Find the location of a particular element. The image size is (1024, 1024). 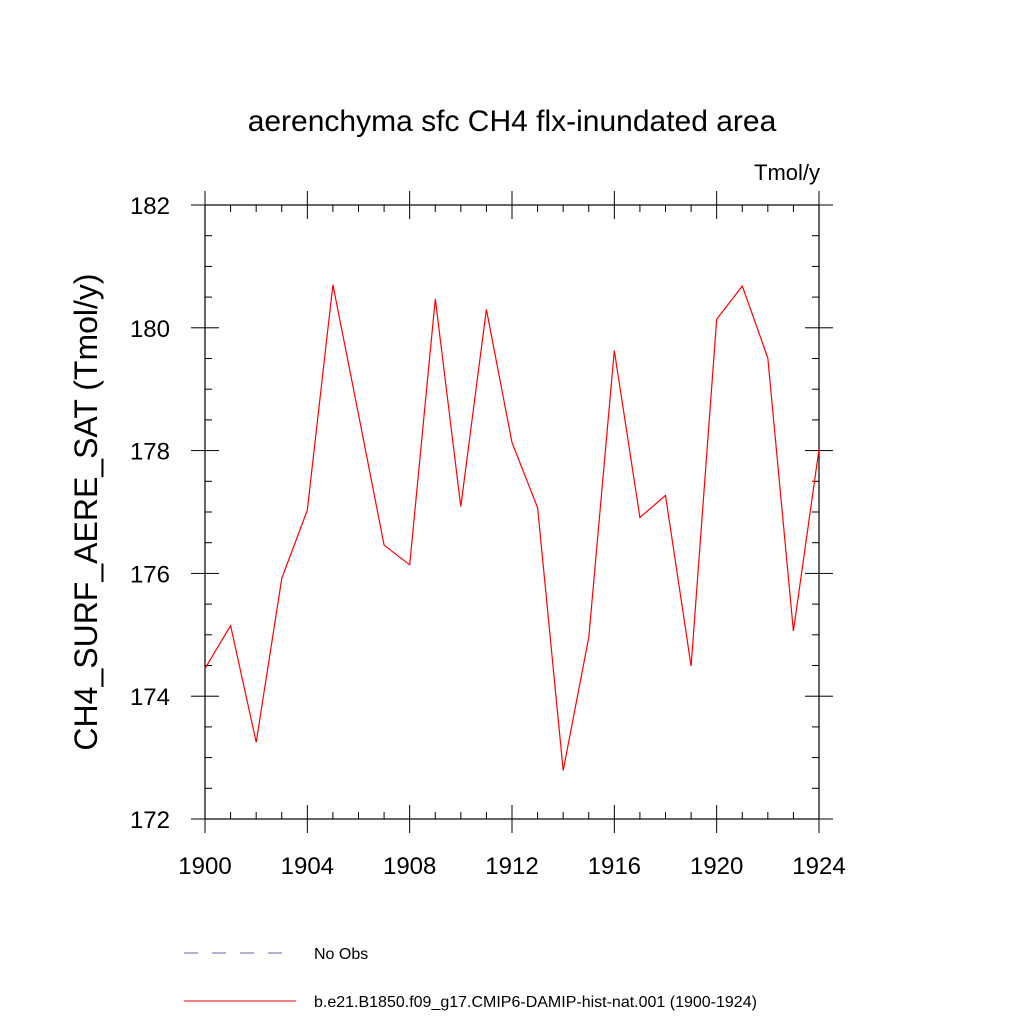

legend-label: No Obs is located at coordinates (341, 954).